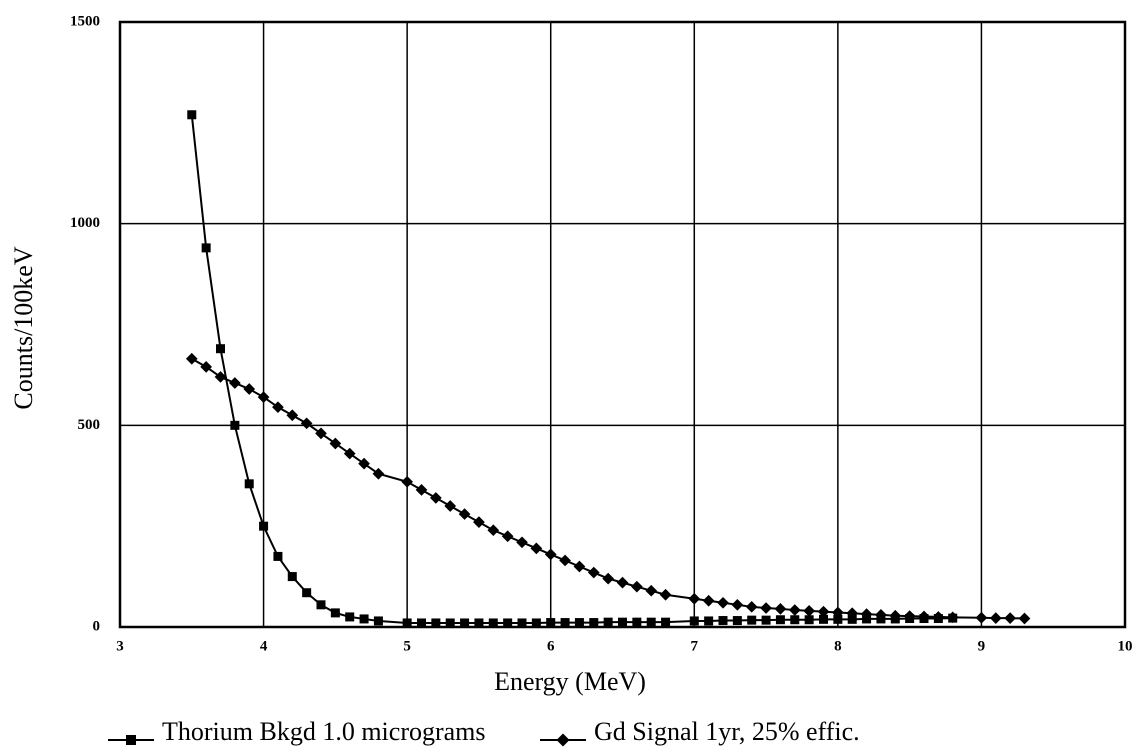 The image size is (1141, 756). I want to click on legend-label: Thorium Bkgd 1.0 micrograms, so click(324, 731).